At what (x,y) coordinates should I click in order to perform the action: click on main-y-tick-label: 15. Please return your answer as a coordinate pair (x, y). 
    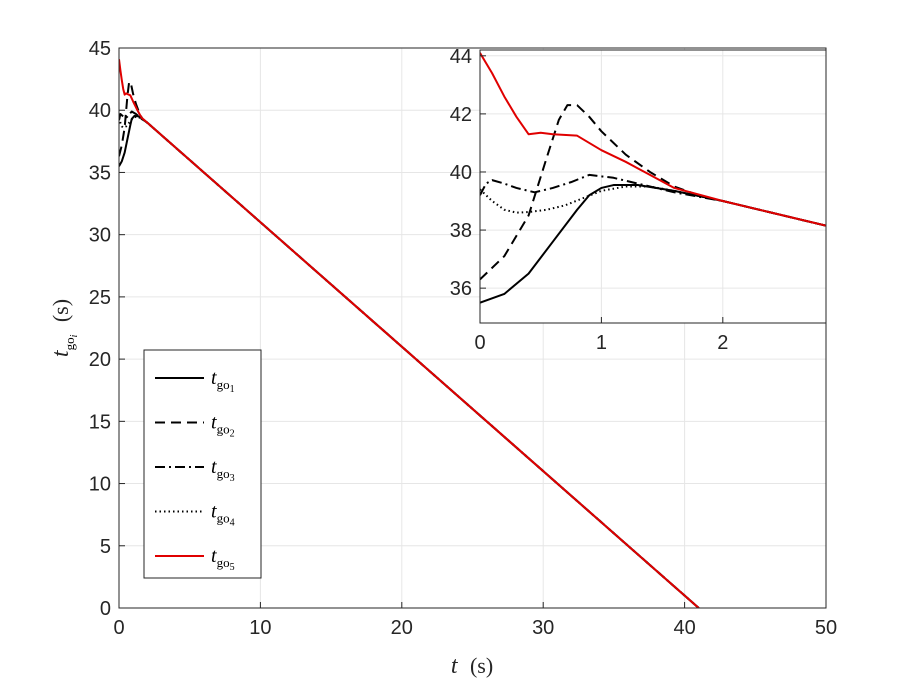
    Looking at the image, I should click on (100, 422).